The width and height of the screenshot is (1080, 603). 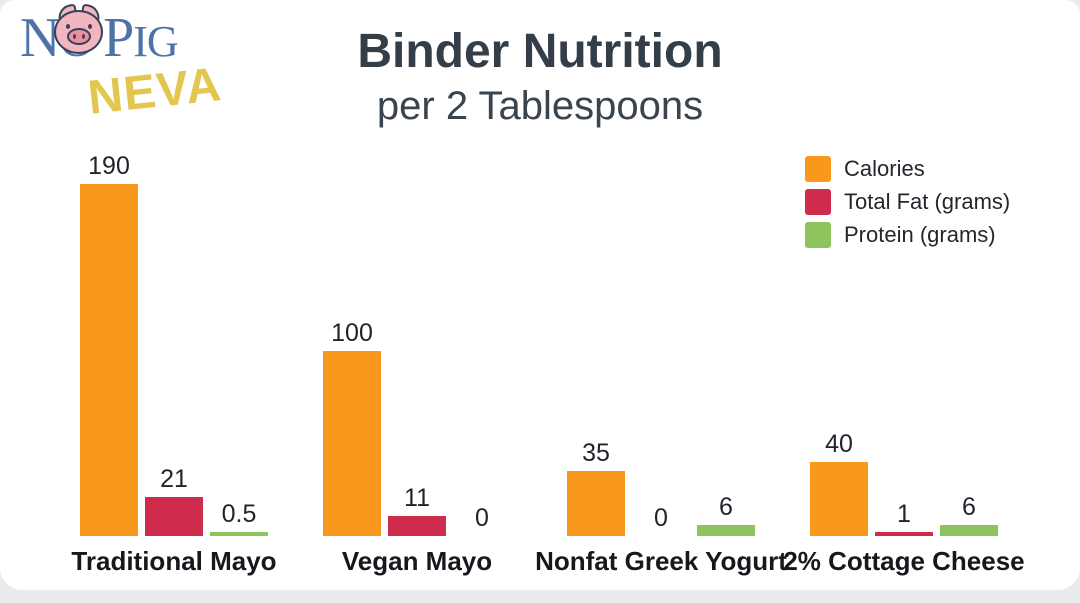 I want to click on legend-item-calories: Calories, so click(x=907, y=169).